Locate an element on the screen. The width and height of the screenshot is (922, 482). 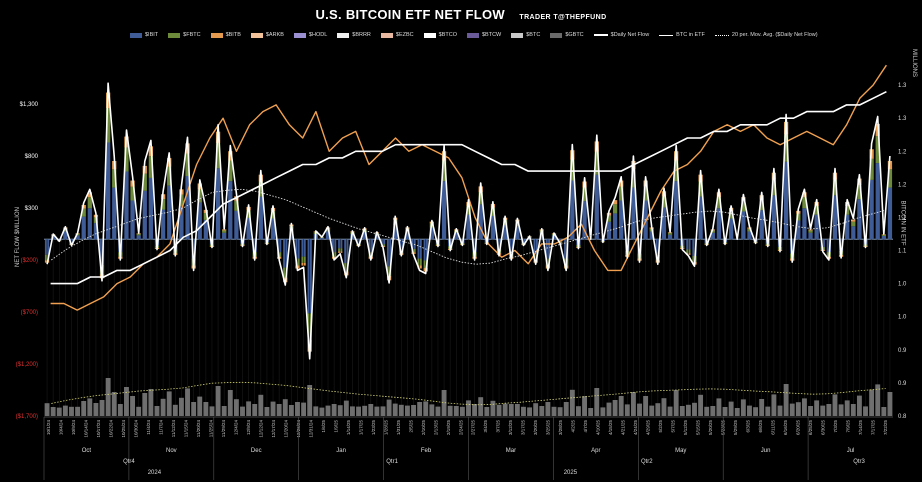
x-tick-label: 3/25/25 is located at coordinates (548, 428).